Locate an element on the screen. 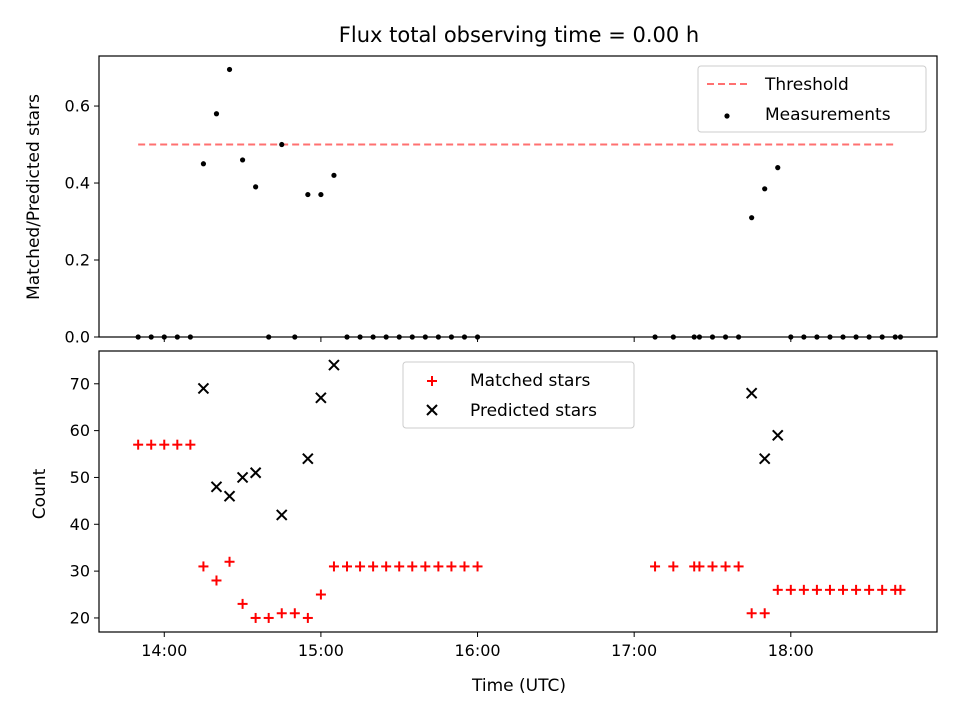 Image resolution: width=960 pixels, height=720 pixels. chart-title: Flux total observing time = 0.00 h is located at coordinates (519, 35).